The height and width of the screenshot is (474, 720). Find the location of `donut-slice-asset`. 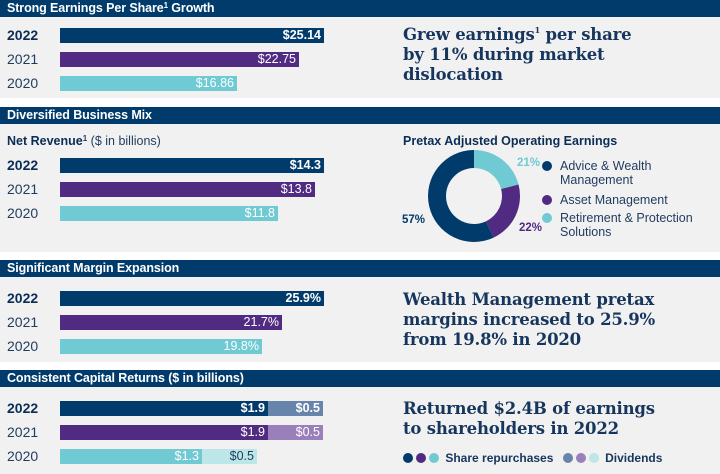

donut-slice-asset is located at coordinates (502, 211).